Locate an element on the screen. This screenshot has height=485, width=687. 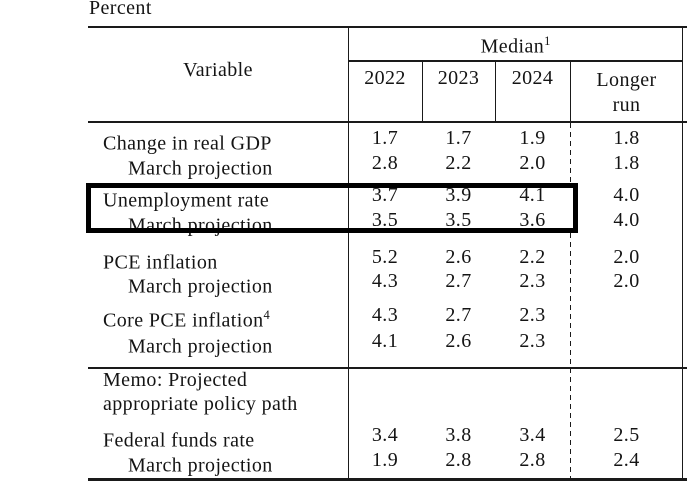
highlight-box is located at coordinates (332, 208).